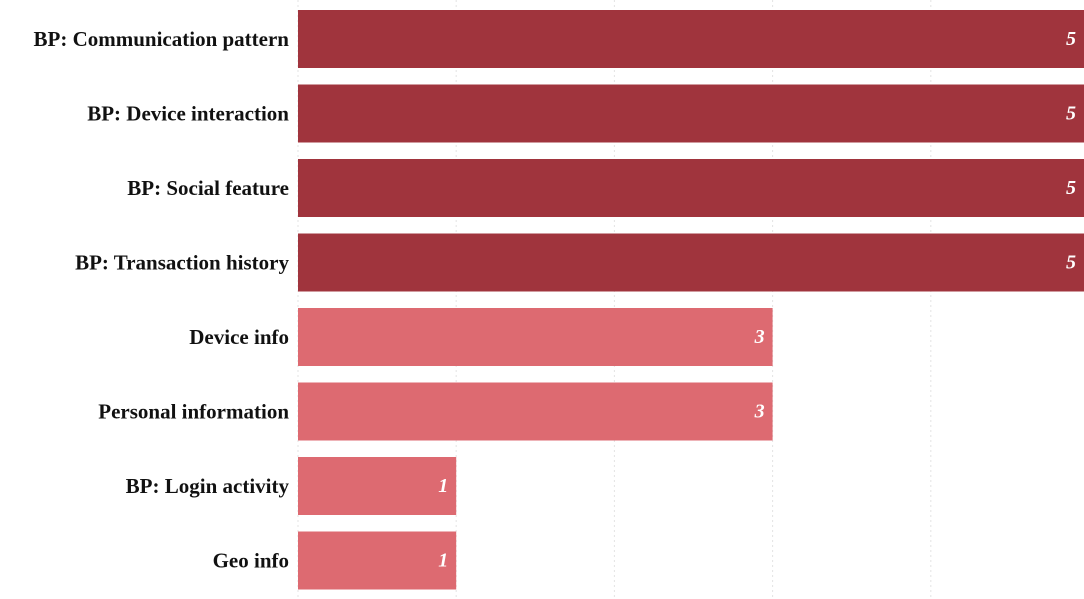  What do you see at coordinates (182, 263) in the screenshot?
I see `category-label: BP: Transaction history` at bounding box center [182, 263].